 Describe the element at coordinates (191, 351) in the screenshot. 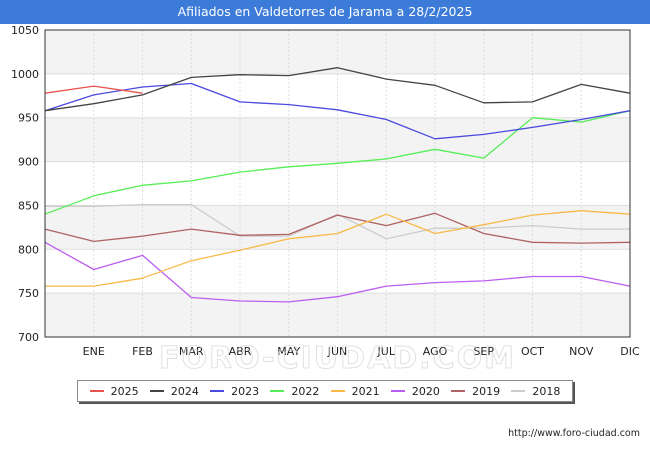

I see `x-tick-label: MAR` at that location.